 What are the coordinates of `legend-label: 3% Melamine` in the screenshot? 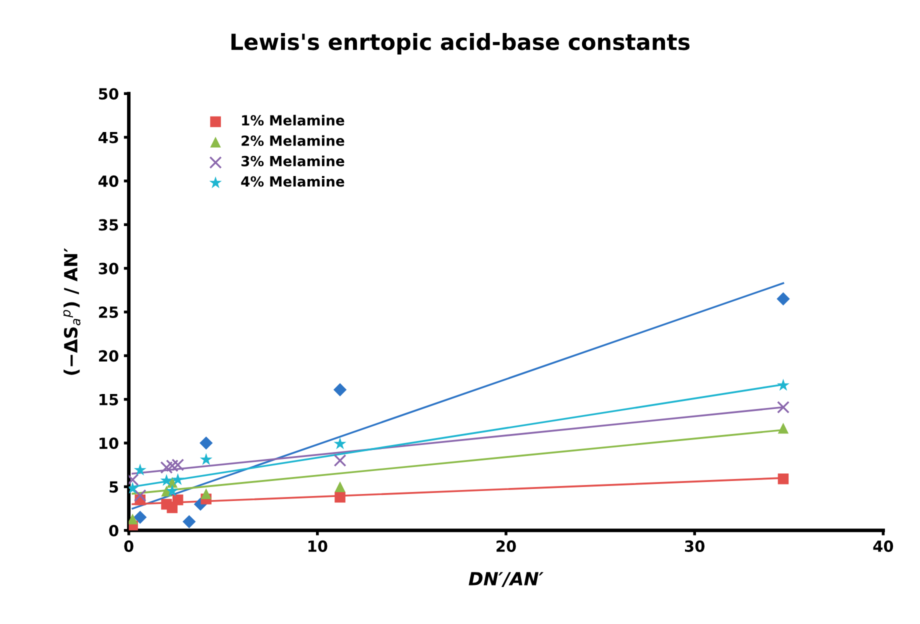 It's located at (292, 161).